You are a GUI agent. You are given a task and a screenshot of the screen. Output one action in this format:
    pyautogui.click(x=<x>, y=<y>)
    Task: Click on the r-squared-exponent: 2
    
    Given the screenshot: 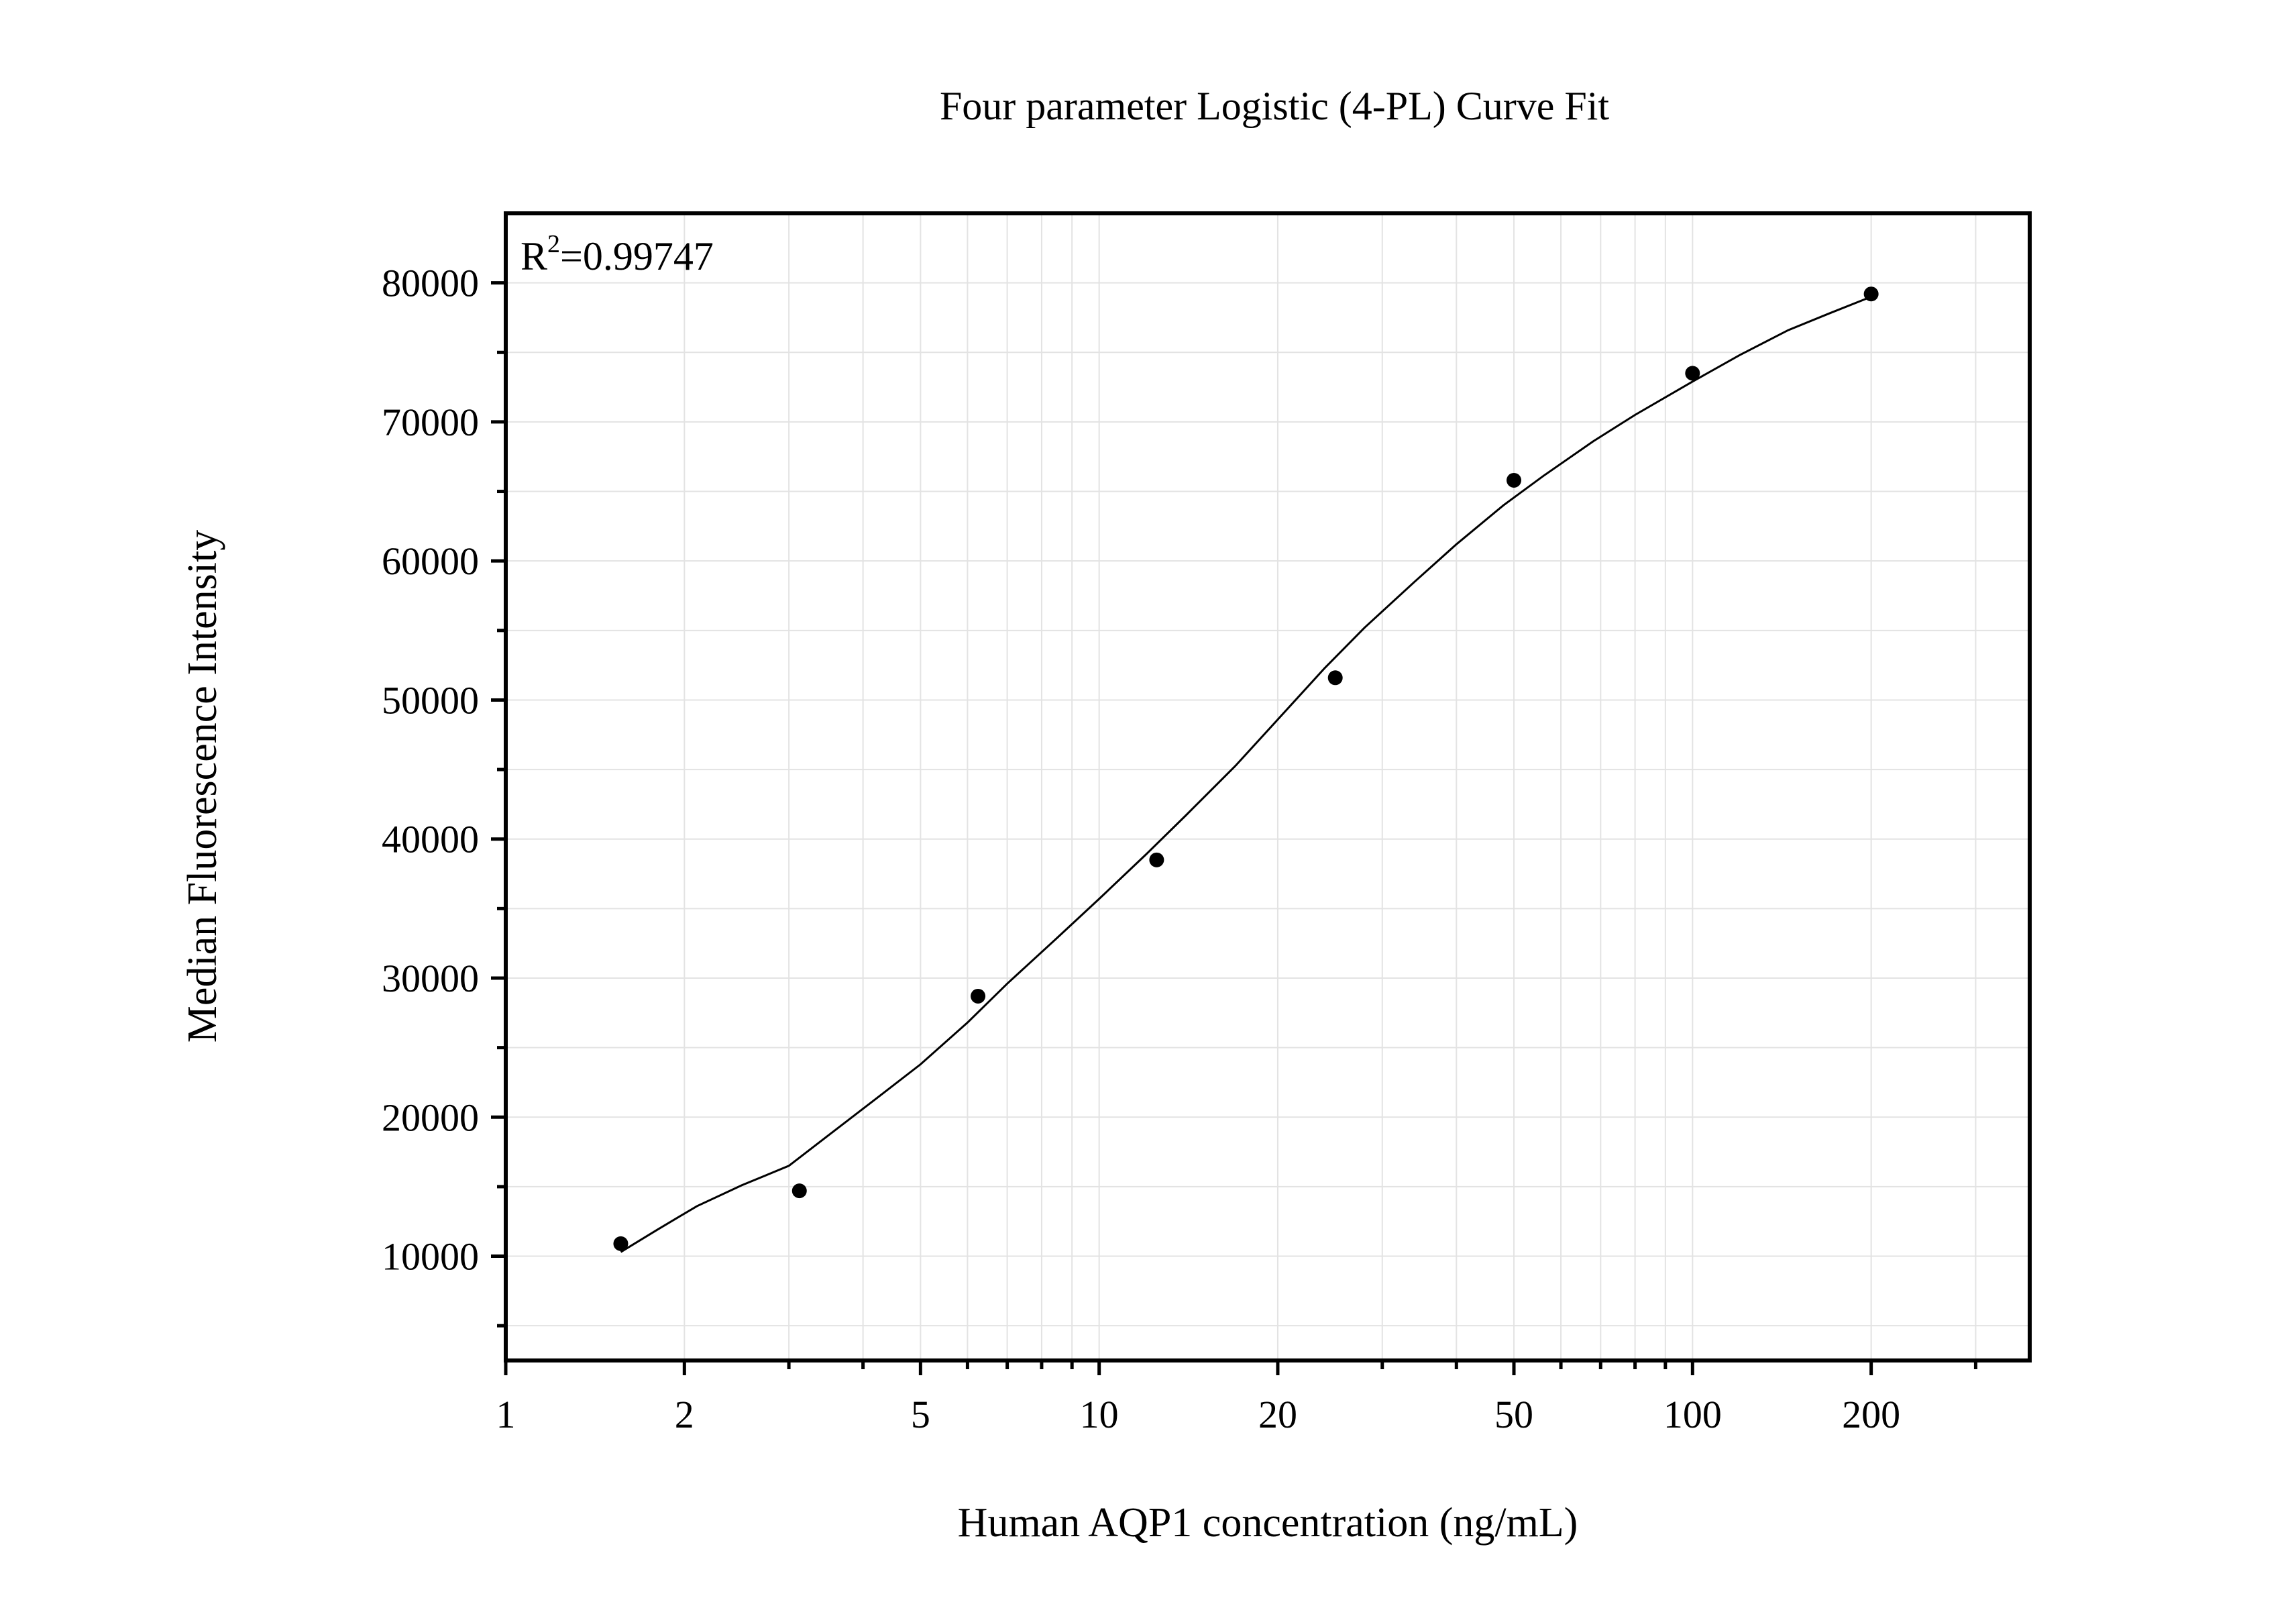 What is the action you would take?
    pyautogui.click(x=553, y=244)
    